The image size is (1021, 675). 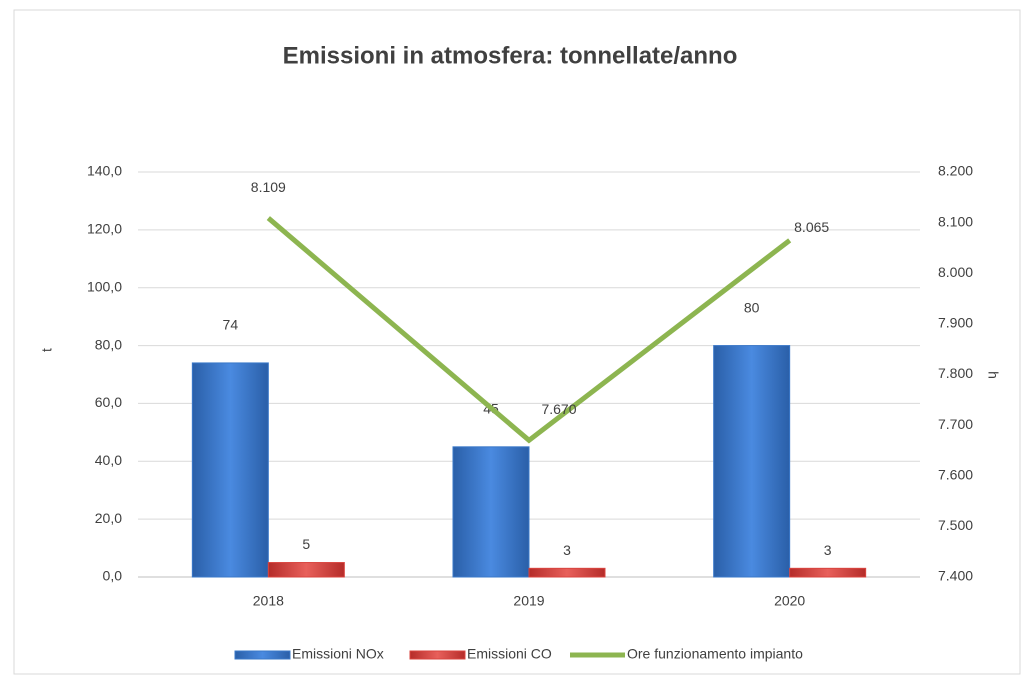 What do you see at coordinates (955, 474) in the screenshot?
I see `y2-tick-label: 7.600` at bounding box center [955, 474].